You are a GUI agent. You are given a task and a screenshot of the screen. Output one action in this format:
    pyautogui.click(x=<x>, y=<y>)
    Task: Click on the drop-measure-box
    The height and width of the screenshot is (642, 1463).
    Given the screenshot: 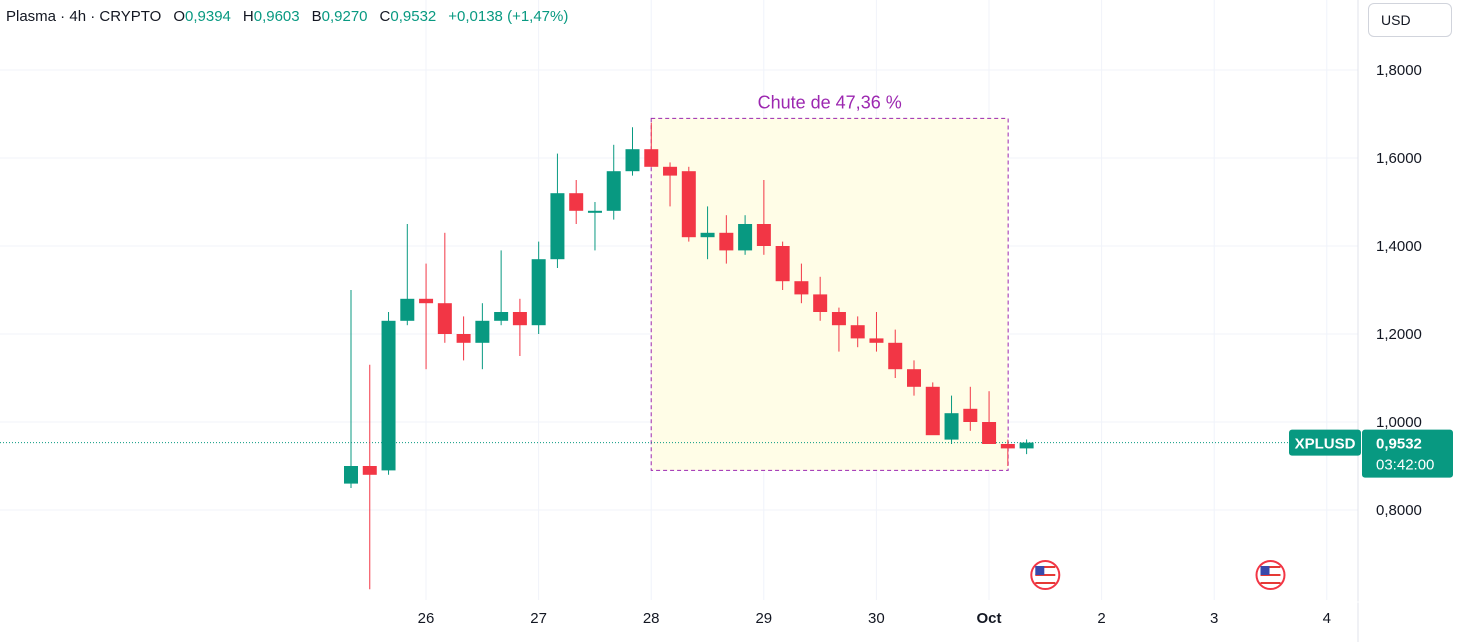 What is the action you would take?
    pyautogui.click(x=829, y=294)
    